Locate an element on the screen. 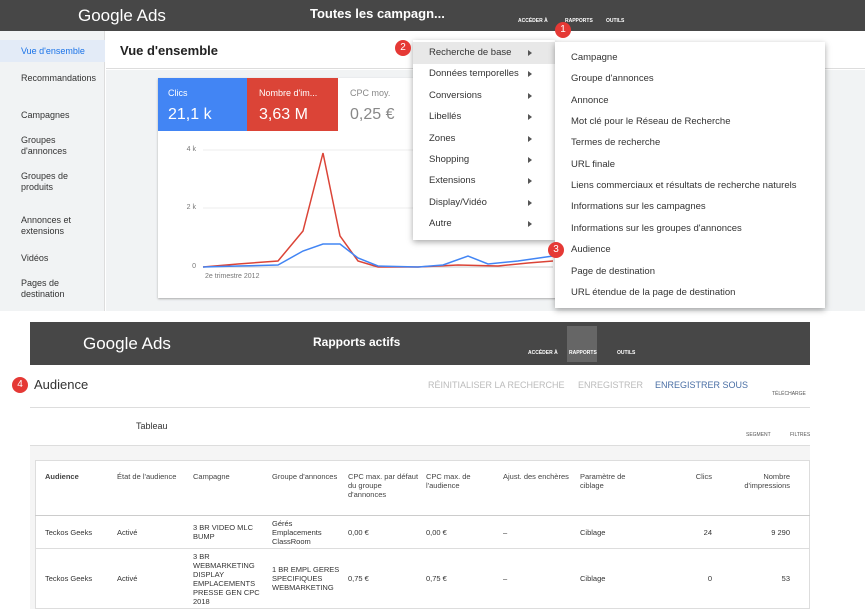  metric-value: 3,63 M is located at coordinates (283, 114).